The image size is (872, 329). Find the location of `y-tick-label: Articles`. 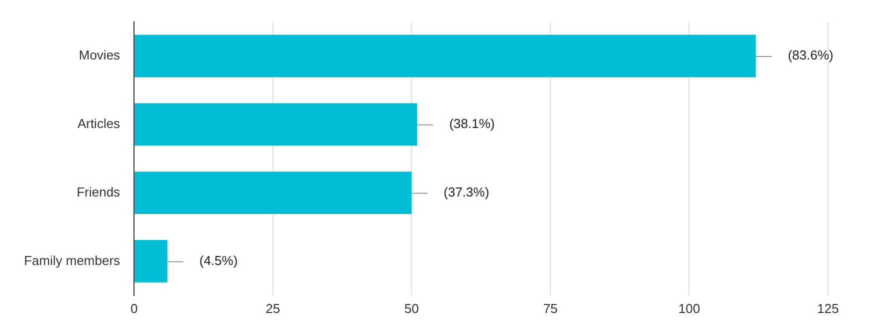

y-tick-label: Articles is located at coordinates (99, 123).